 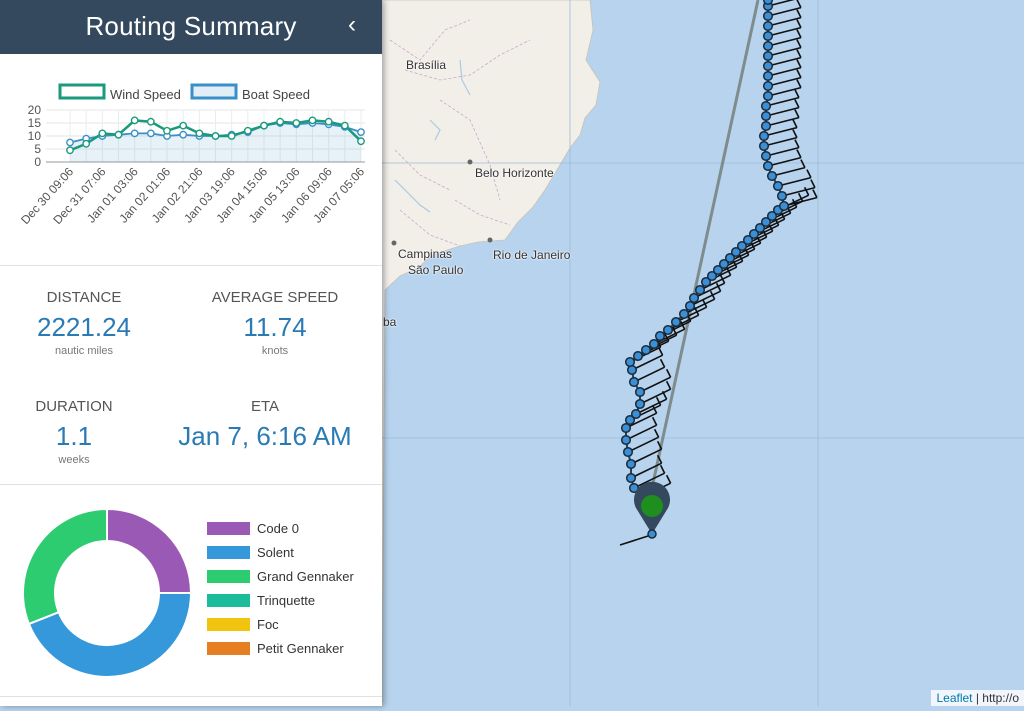 What do you see at coordinates (532, 255) in the screenshot?
I see `city-label-rio: Rio de Janeiro` at bounding box center [532, 255].